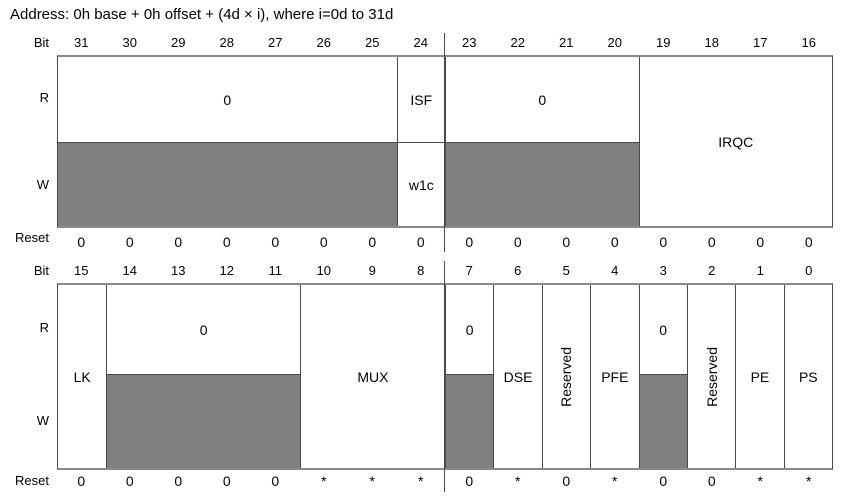  I want to click on bit-number: 26, so click(323, 42).